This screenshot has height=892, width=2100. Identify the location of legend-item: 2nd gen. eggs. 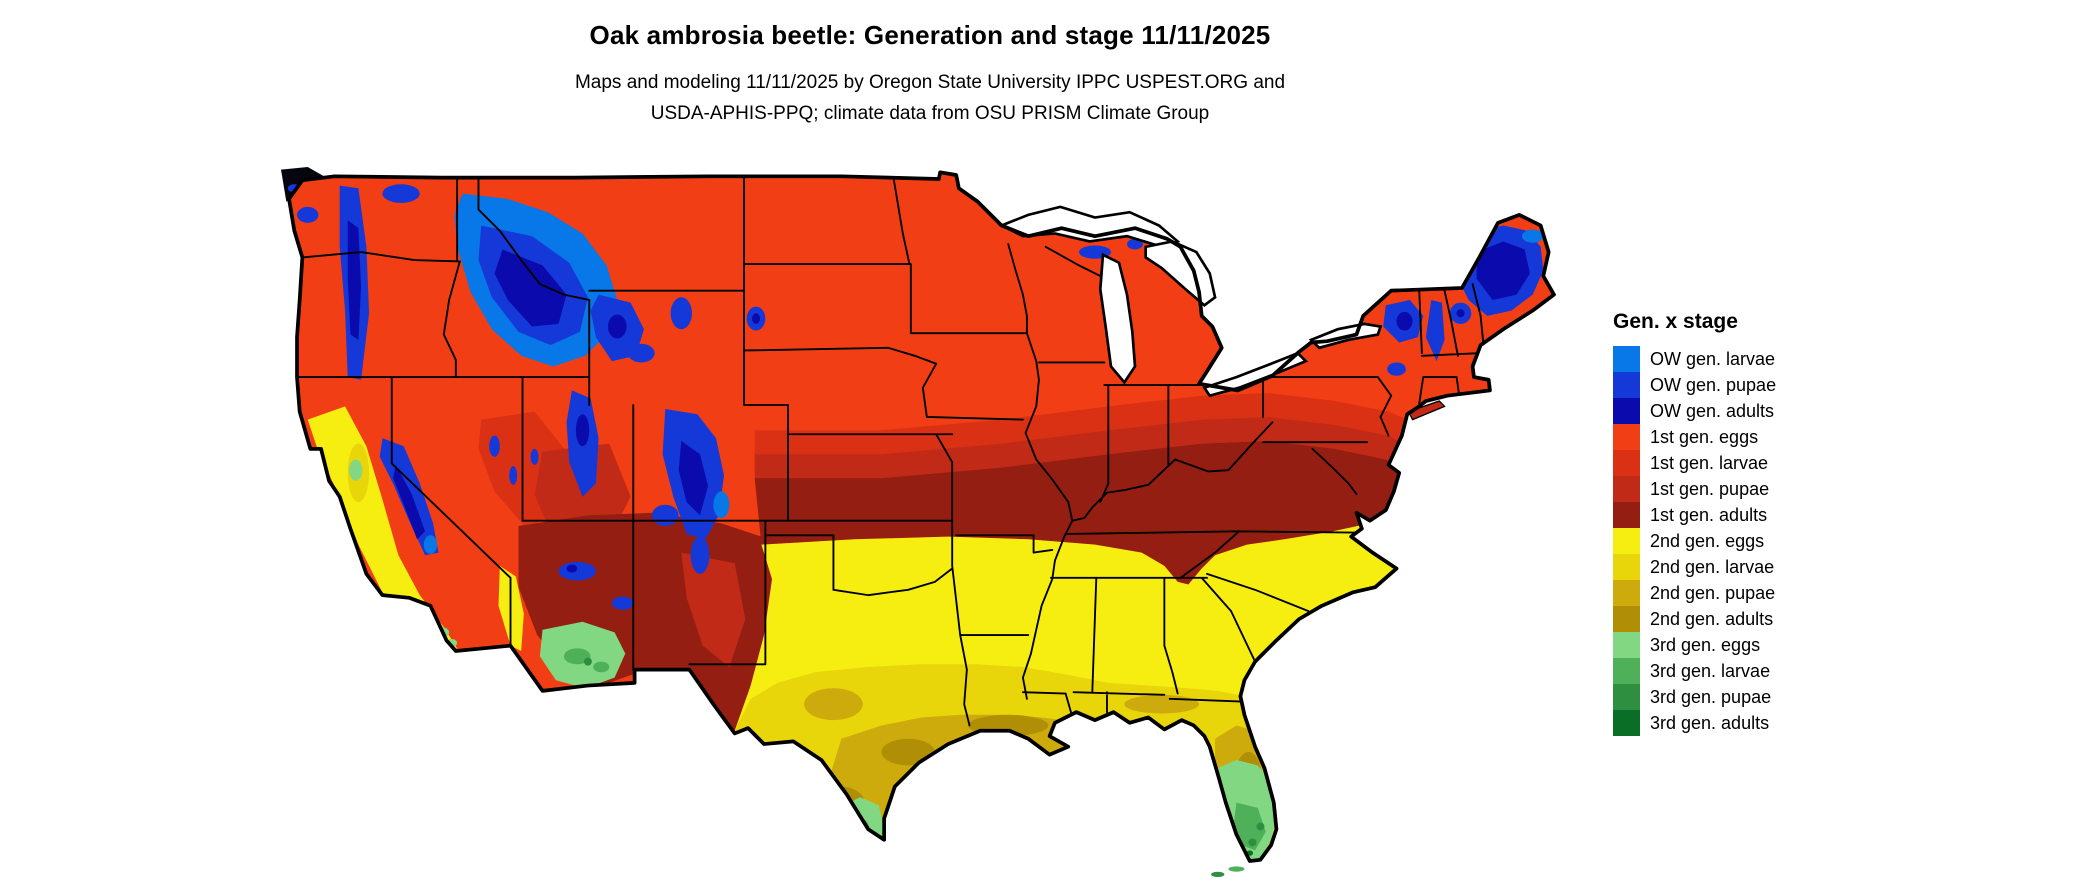
(1694, 541).